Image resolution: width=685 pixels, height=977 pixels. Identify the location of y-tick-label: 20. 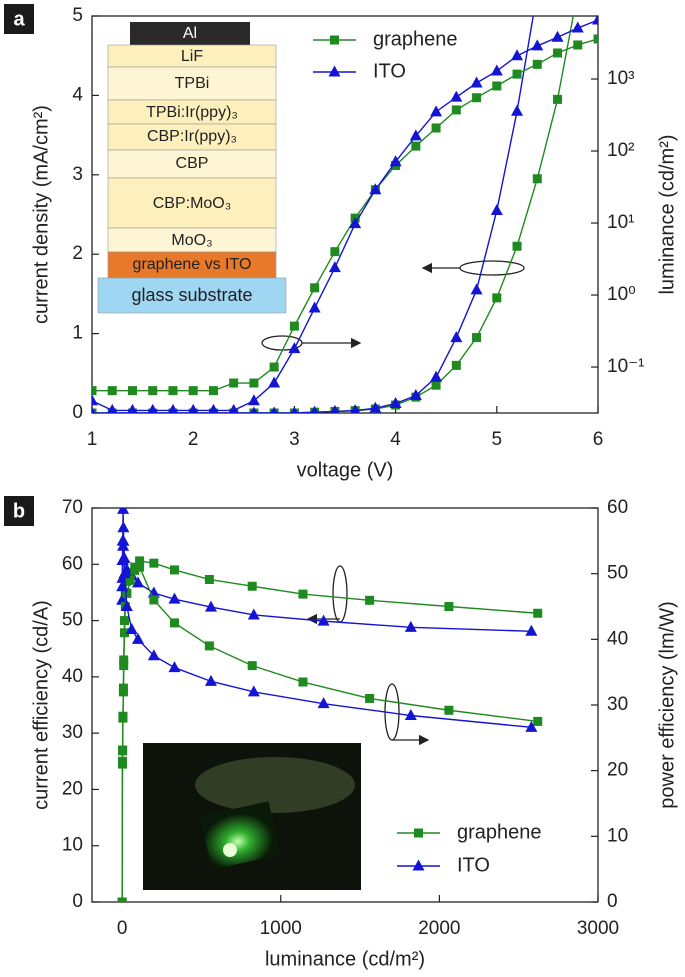
(72, 788).